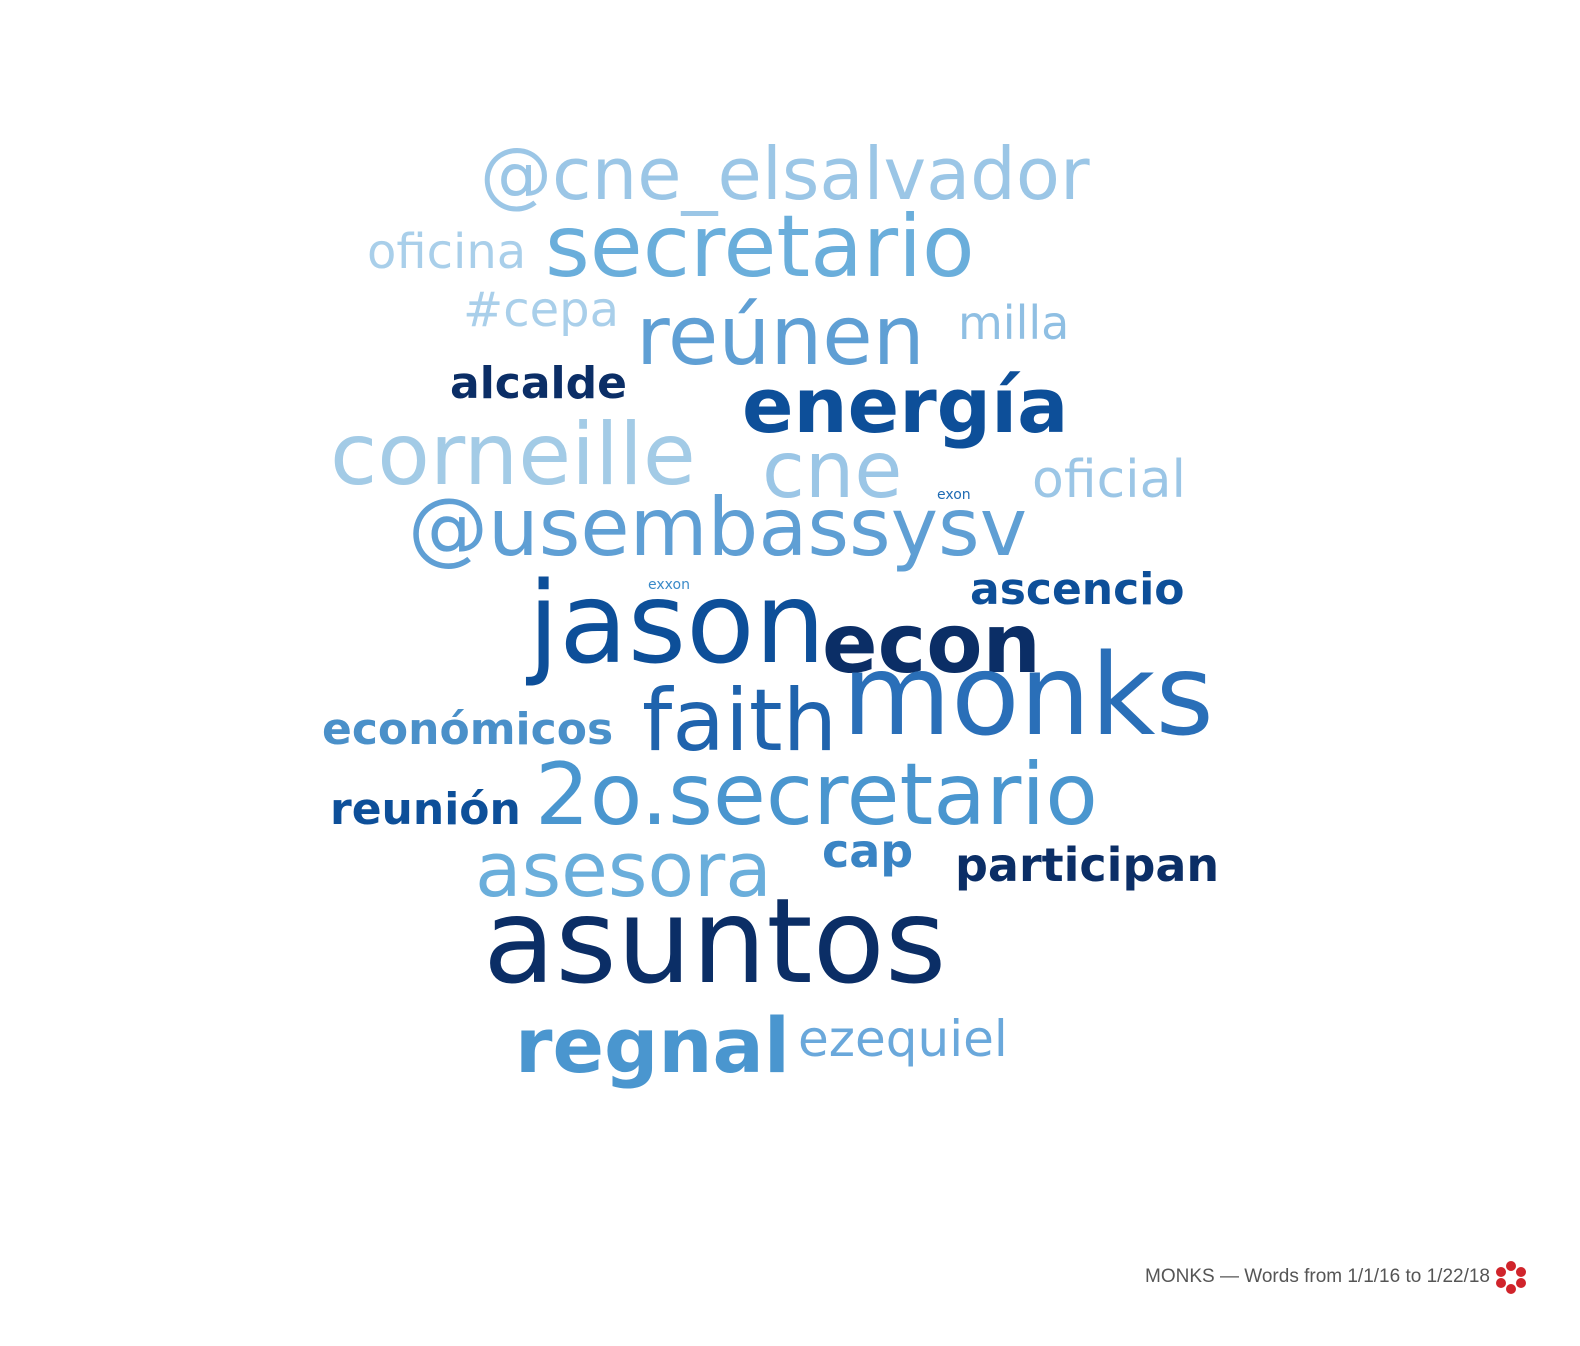 This screenshot has height=1346, width=1580. Describe the element at coordinates (740, 721) in the screenshot. I see `word-faith: faith` at that location.